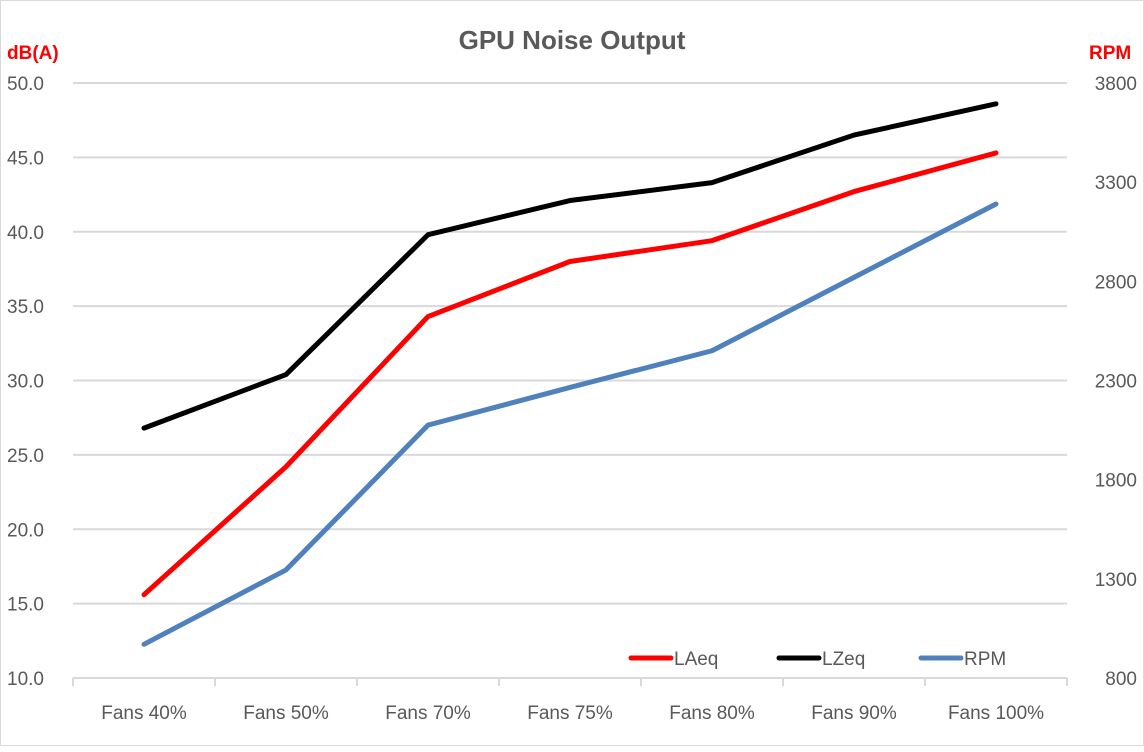 The height and width of the screenshot is (752, 1144). I want to click on y2-tick-label: 2800, so click(1116, 282).